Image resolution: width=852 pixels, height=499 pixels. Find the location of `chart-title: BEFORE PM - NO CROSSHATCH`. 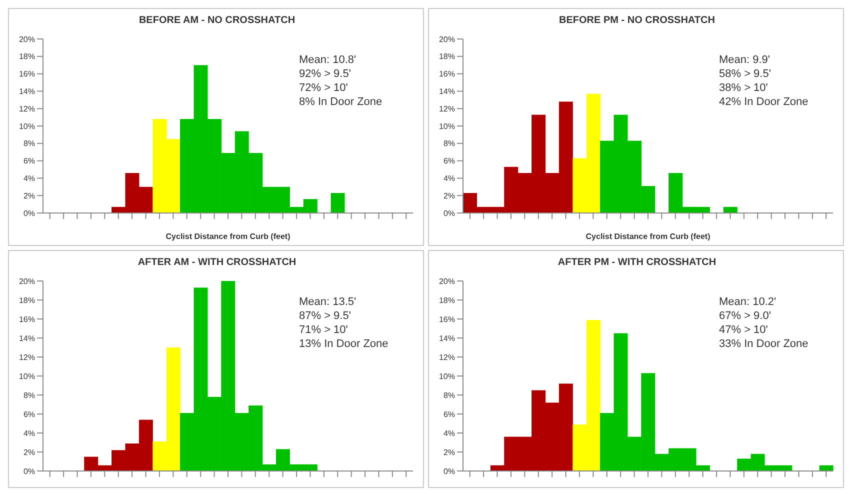

chart-title: BEFORE PM - NO CROSSHATCH is located at coordinates (637, 20).